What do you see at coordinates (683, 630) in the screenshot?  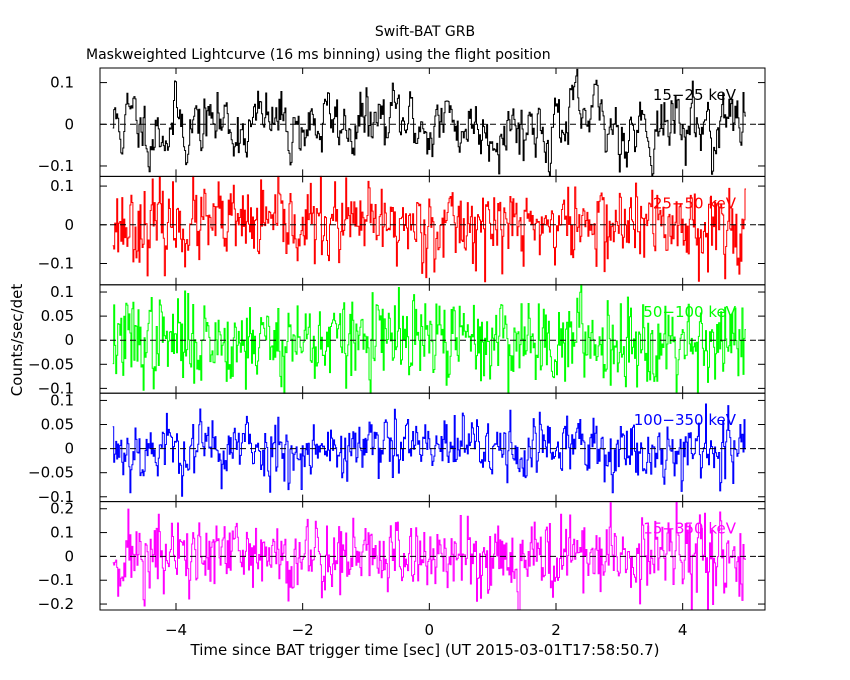 I see `x-tick-label: 4` at bounding box center [683, 630].